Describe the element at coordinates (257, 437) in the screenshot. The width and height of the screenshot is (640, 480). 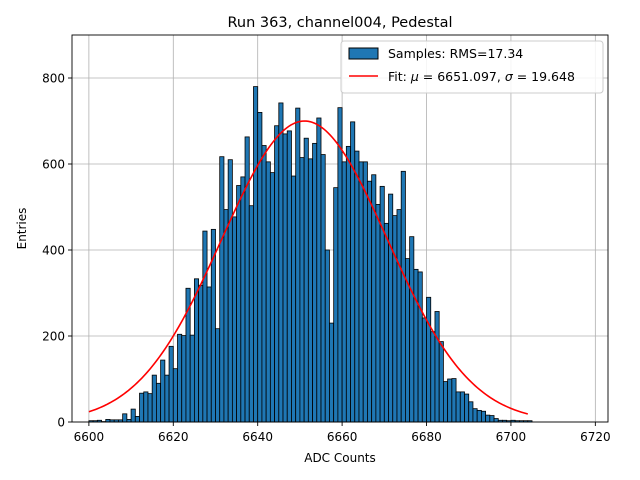
I see `x-tick-label-2: 6640` at that location.